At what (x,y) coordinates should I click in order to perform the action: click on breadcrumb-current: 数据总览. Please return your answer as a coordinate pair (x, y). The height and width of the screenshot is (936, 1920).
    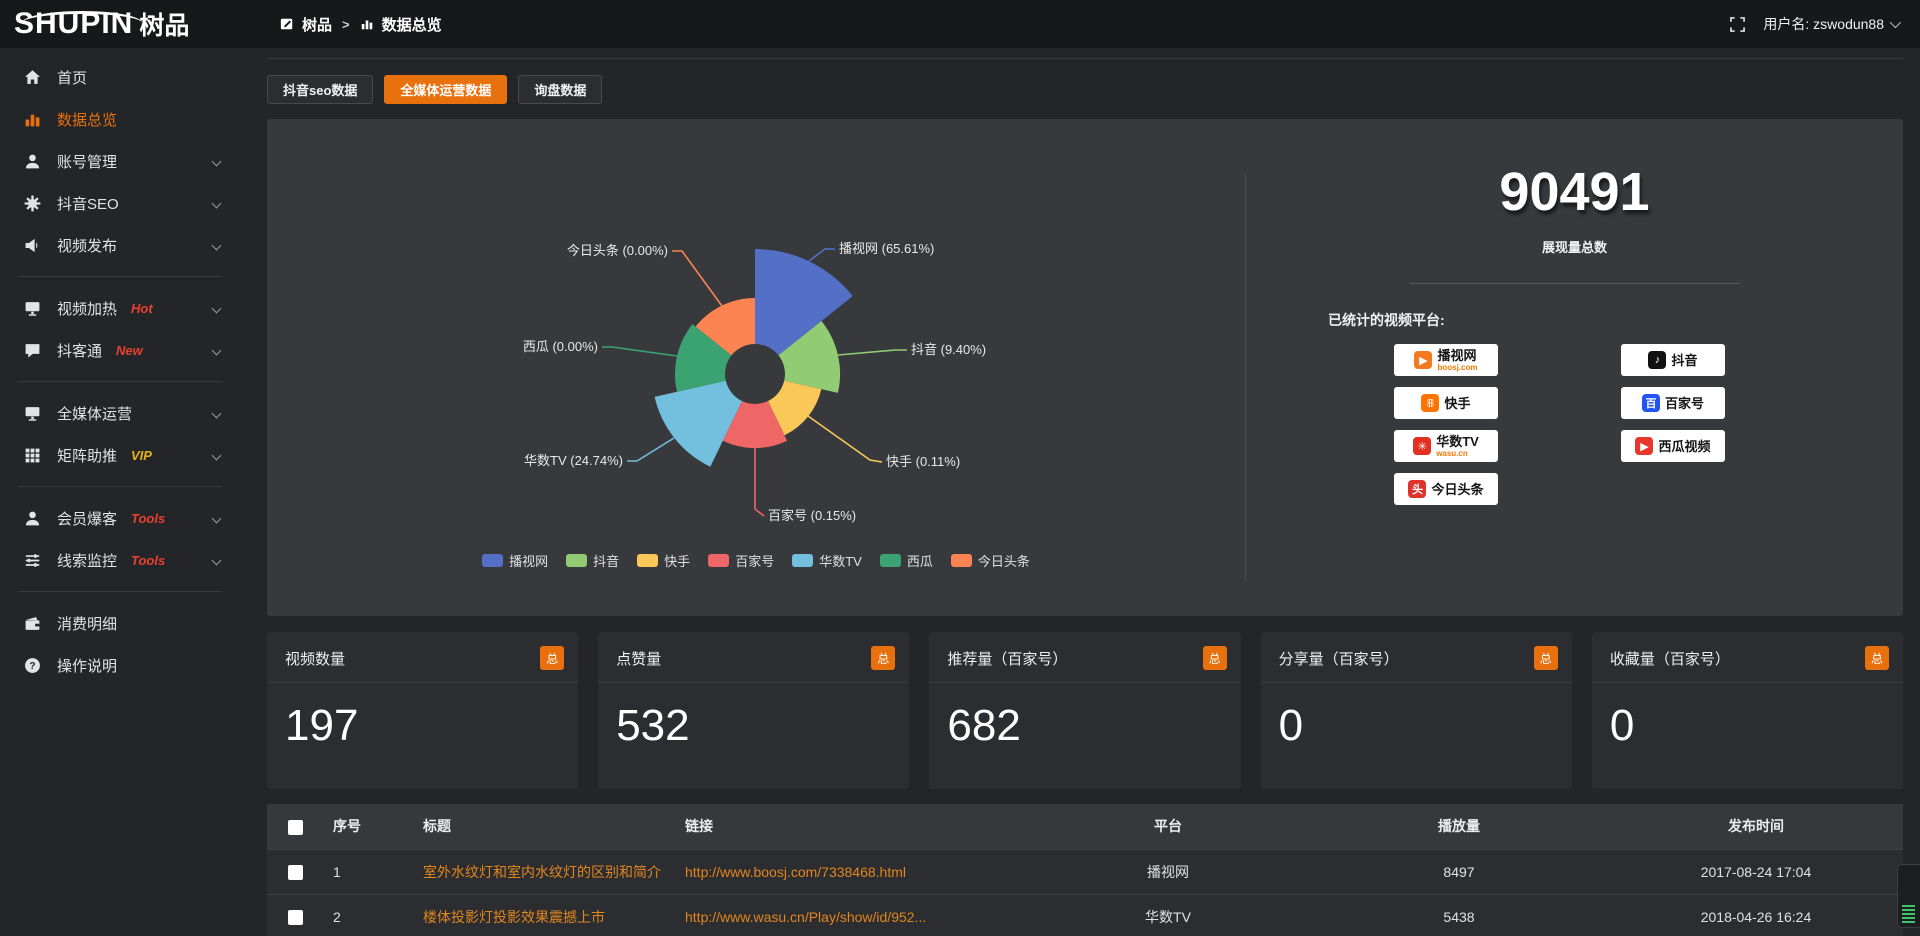
    Looking at the image, I should click on (411, 25).